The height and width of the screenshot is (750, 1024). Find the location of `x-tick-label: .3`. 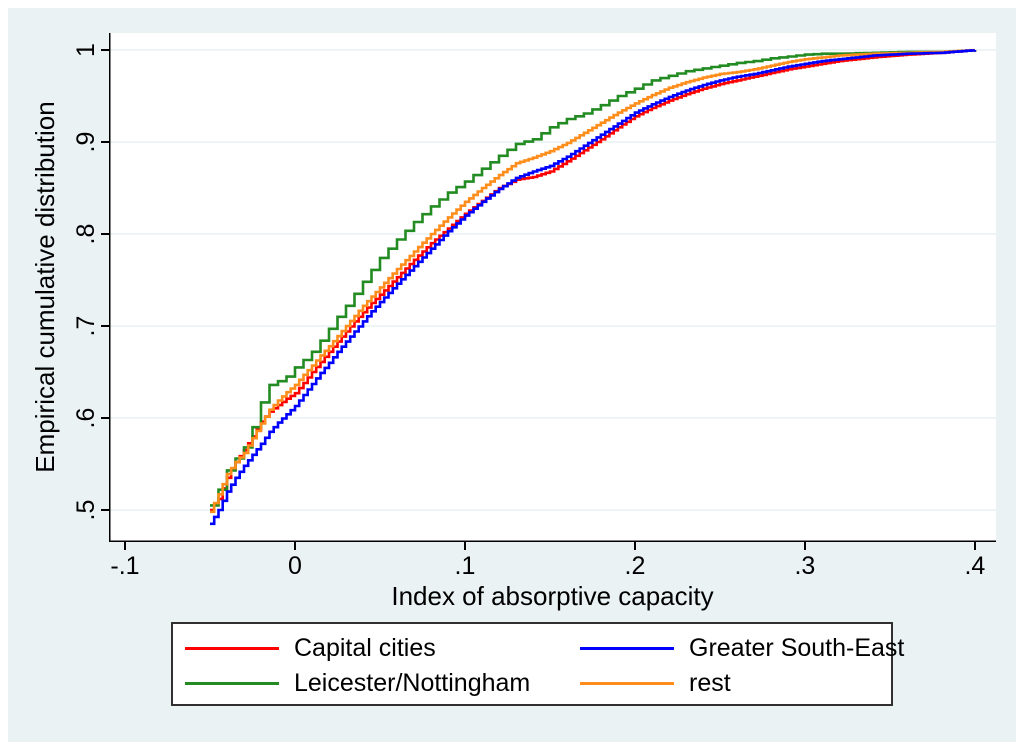

x-tick-label: .3 is located at coordinates (805, 566).